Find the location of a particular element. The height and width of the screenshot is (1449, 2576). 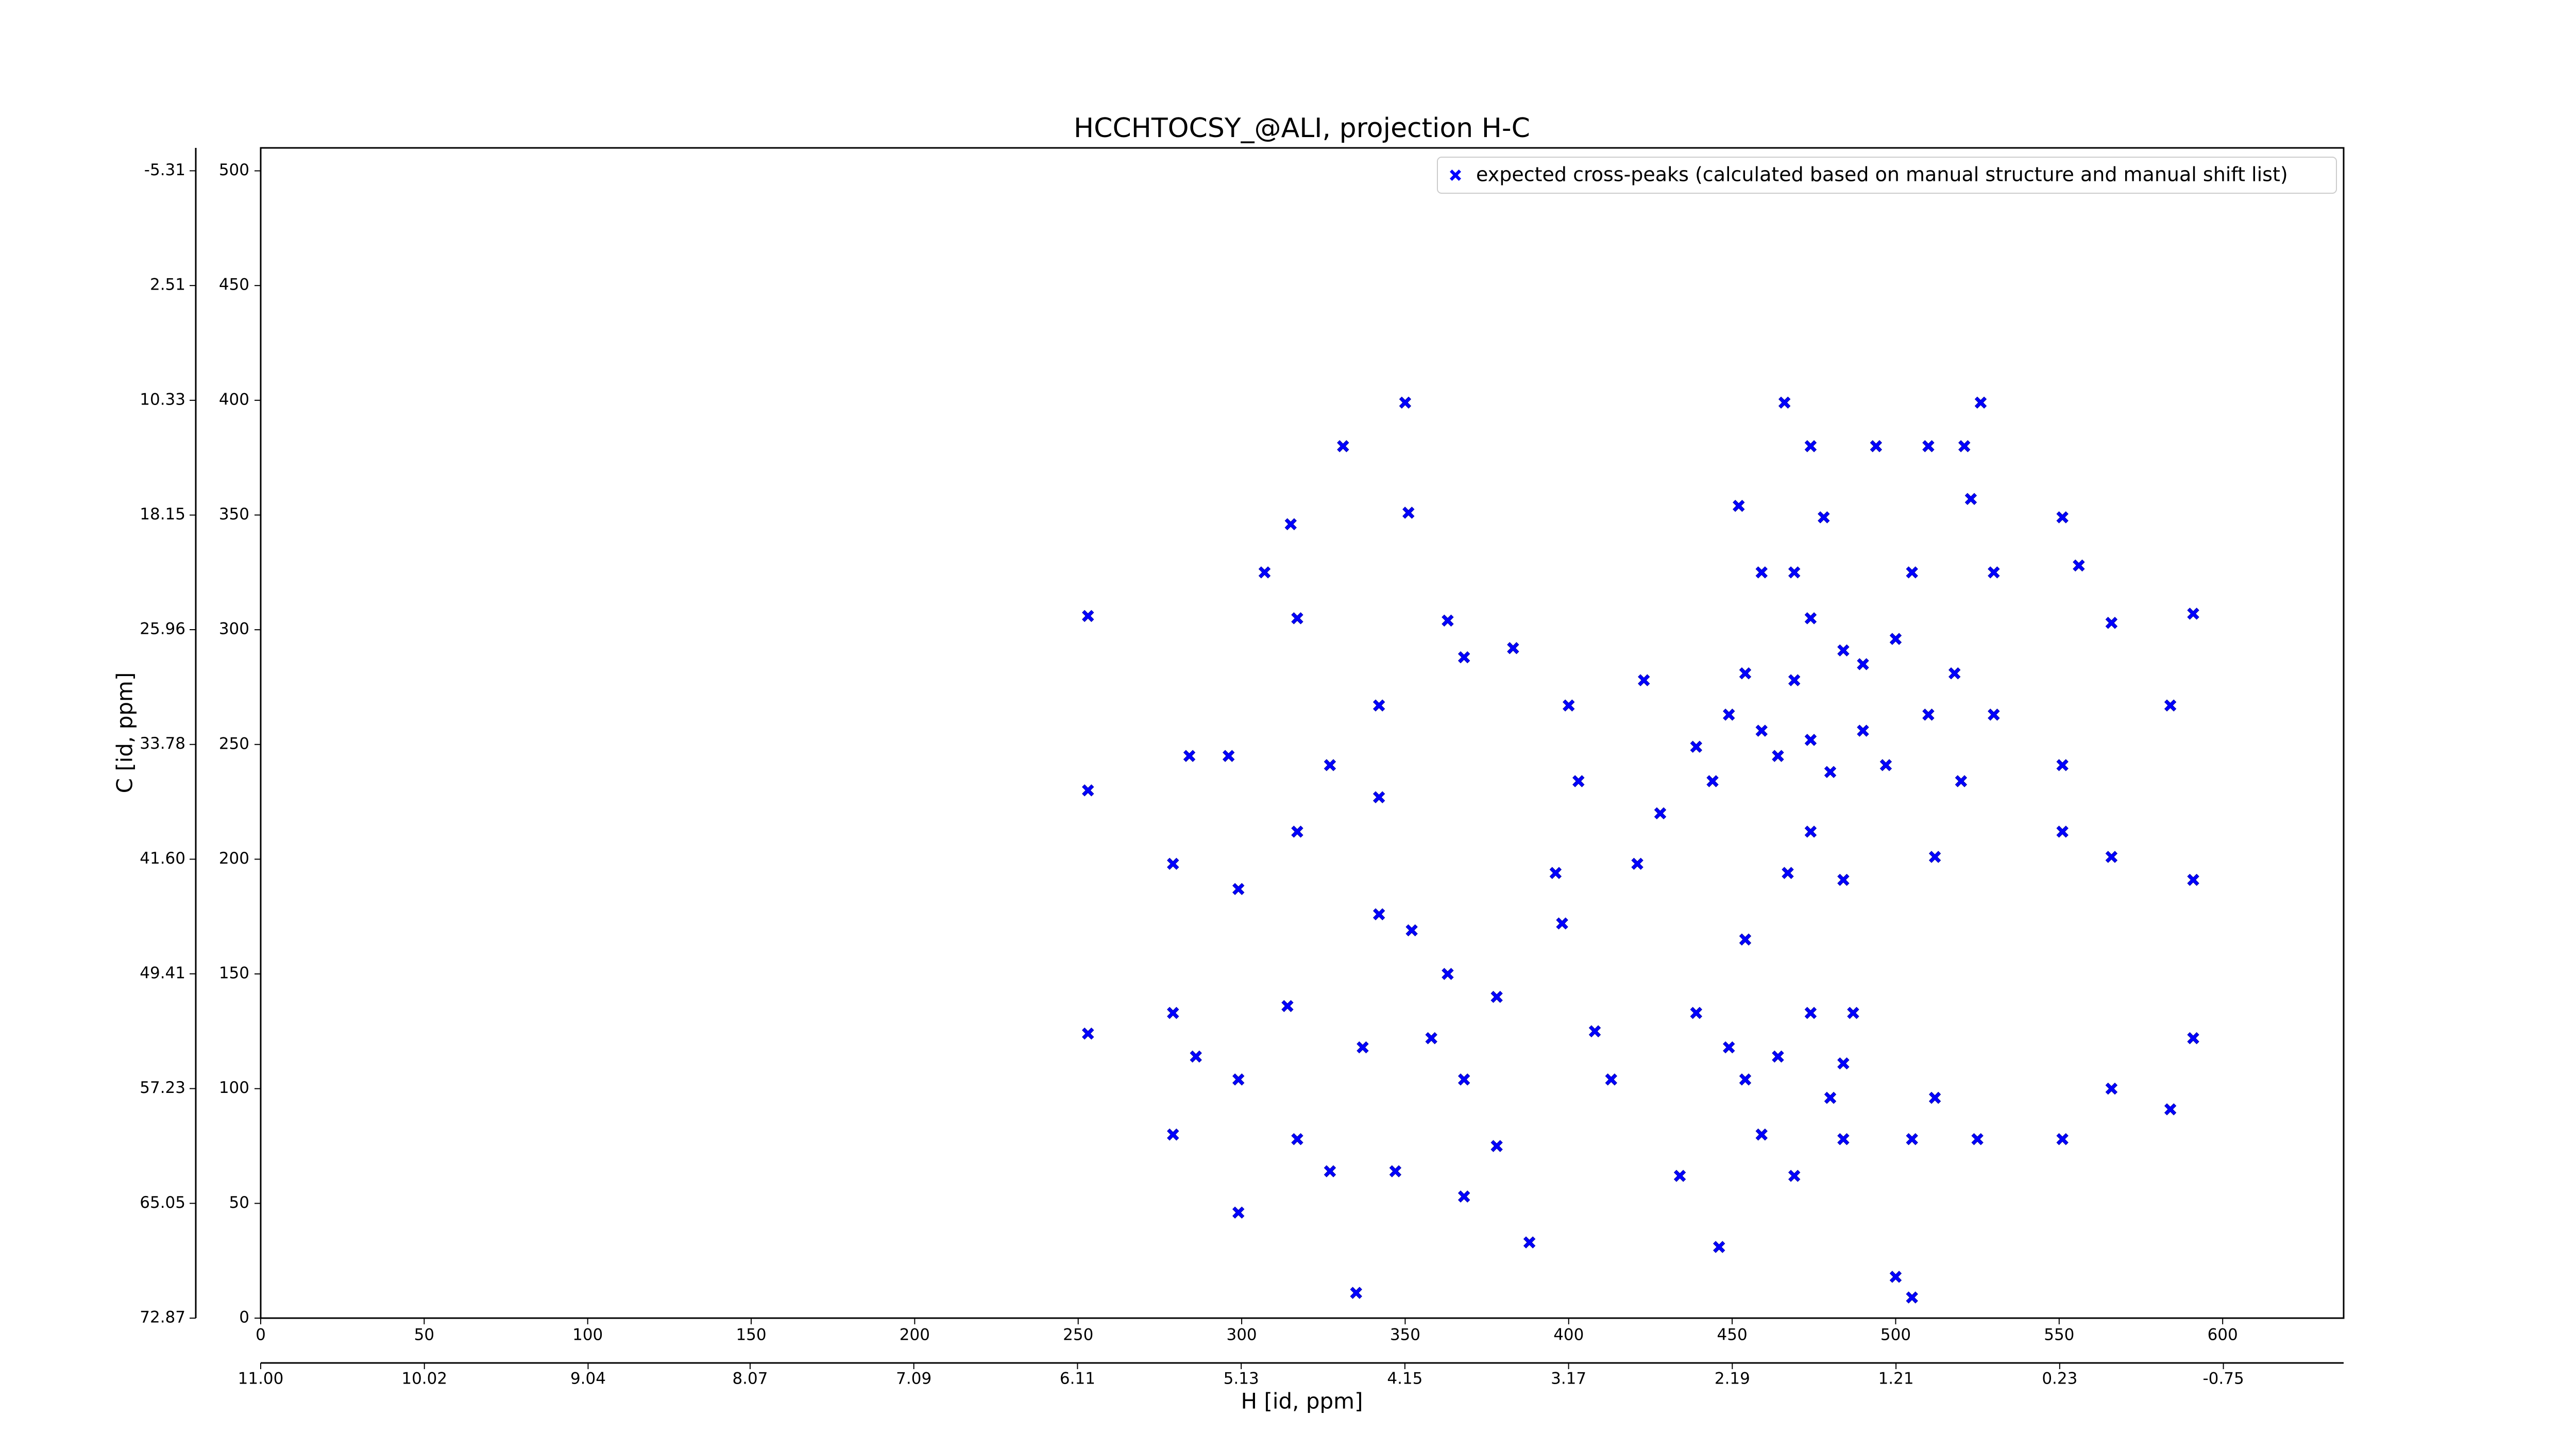

y2-tick-label: 18.15 is located at coordinates (162, 514).